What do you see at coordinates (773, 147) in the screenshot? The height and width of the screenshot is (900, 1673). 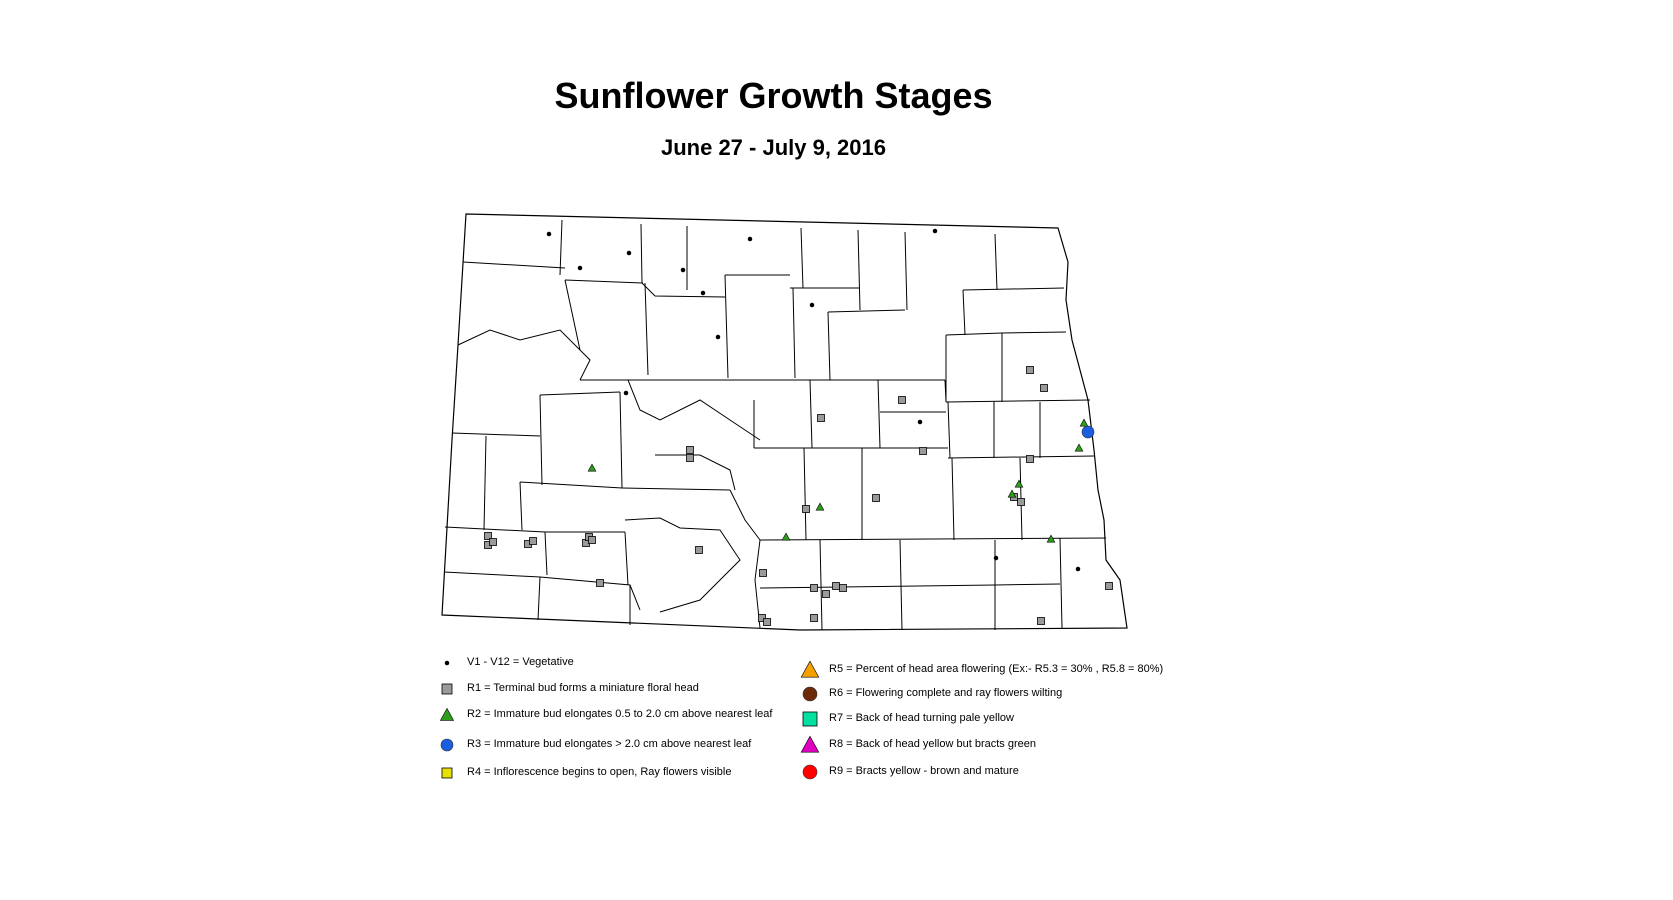 I see `map-subtitle: June 27 - July 9, 2016` at bounding box center [773, 147].